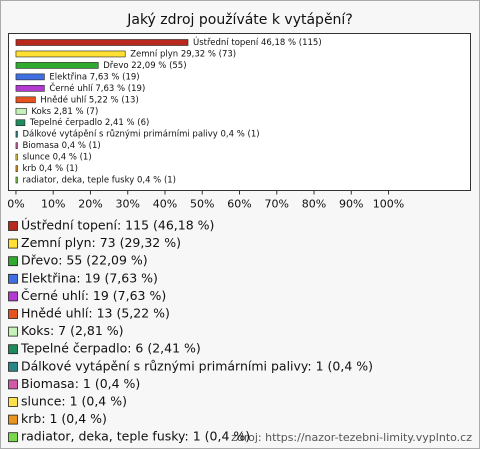 This screenshot has width=480, height=449. What do you see at coordinates (110, 348) in the screenshot?
I see `legend-label: Tepelné čerpadlo: 6 (2,41 %)` at bounding box center [110, 348].